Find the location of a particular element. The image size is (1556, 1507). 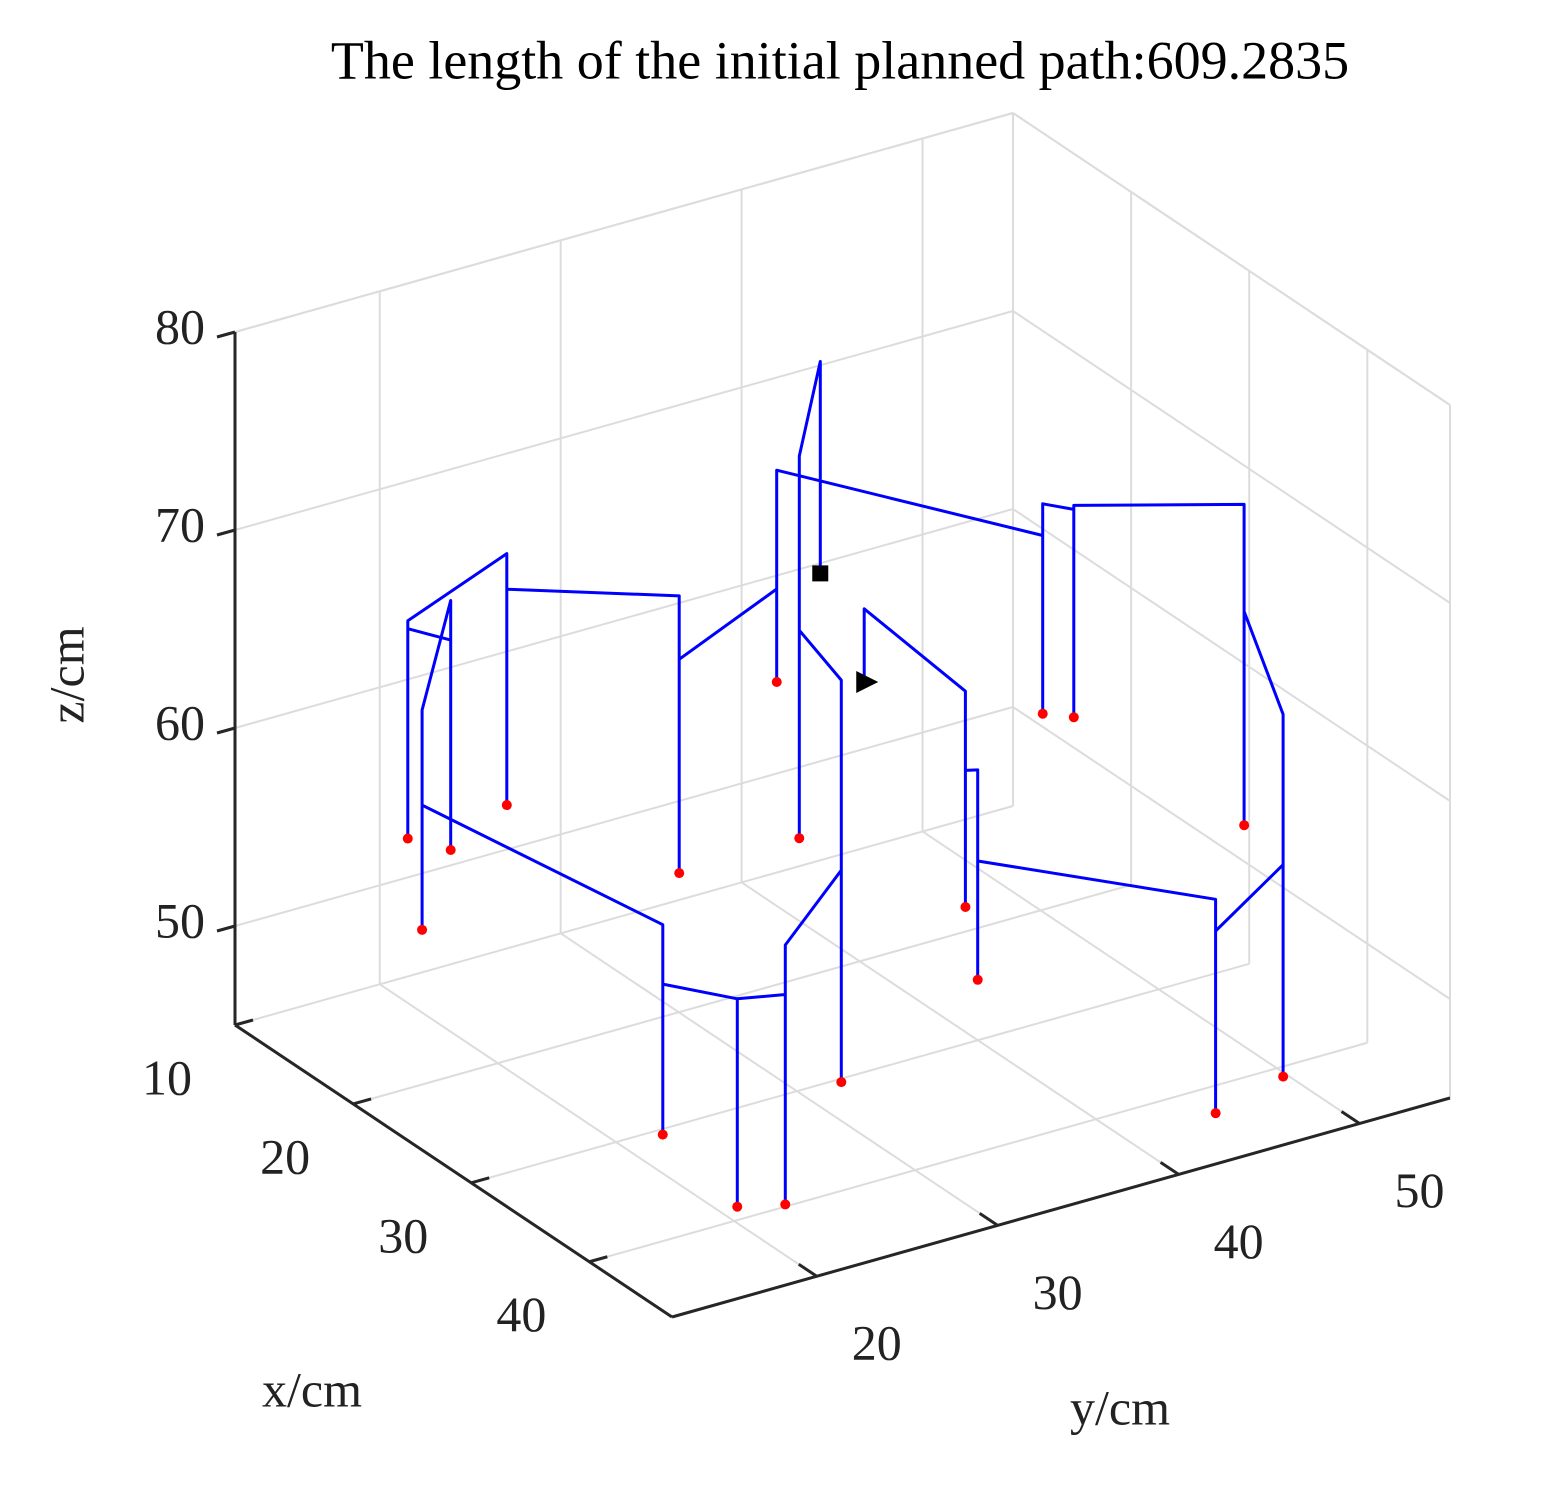

y-axis-label: y/cm is located at coordinates (1120, 1407).